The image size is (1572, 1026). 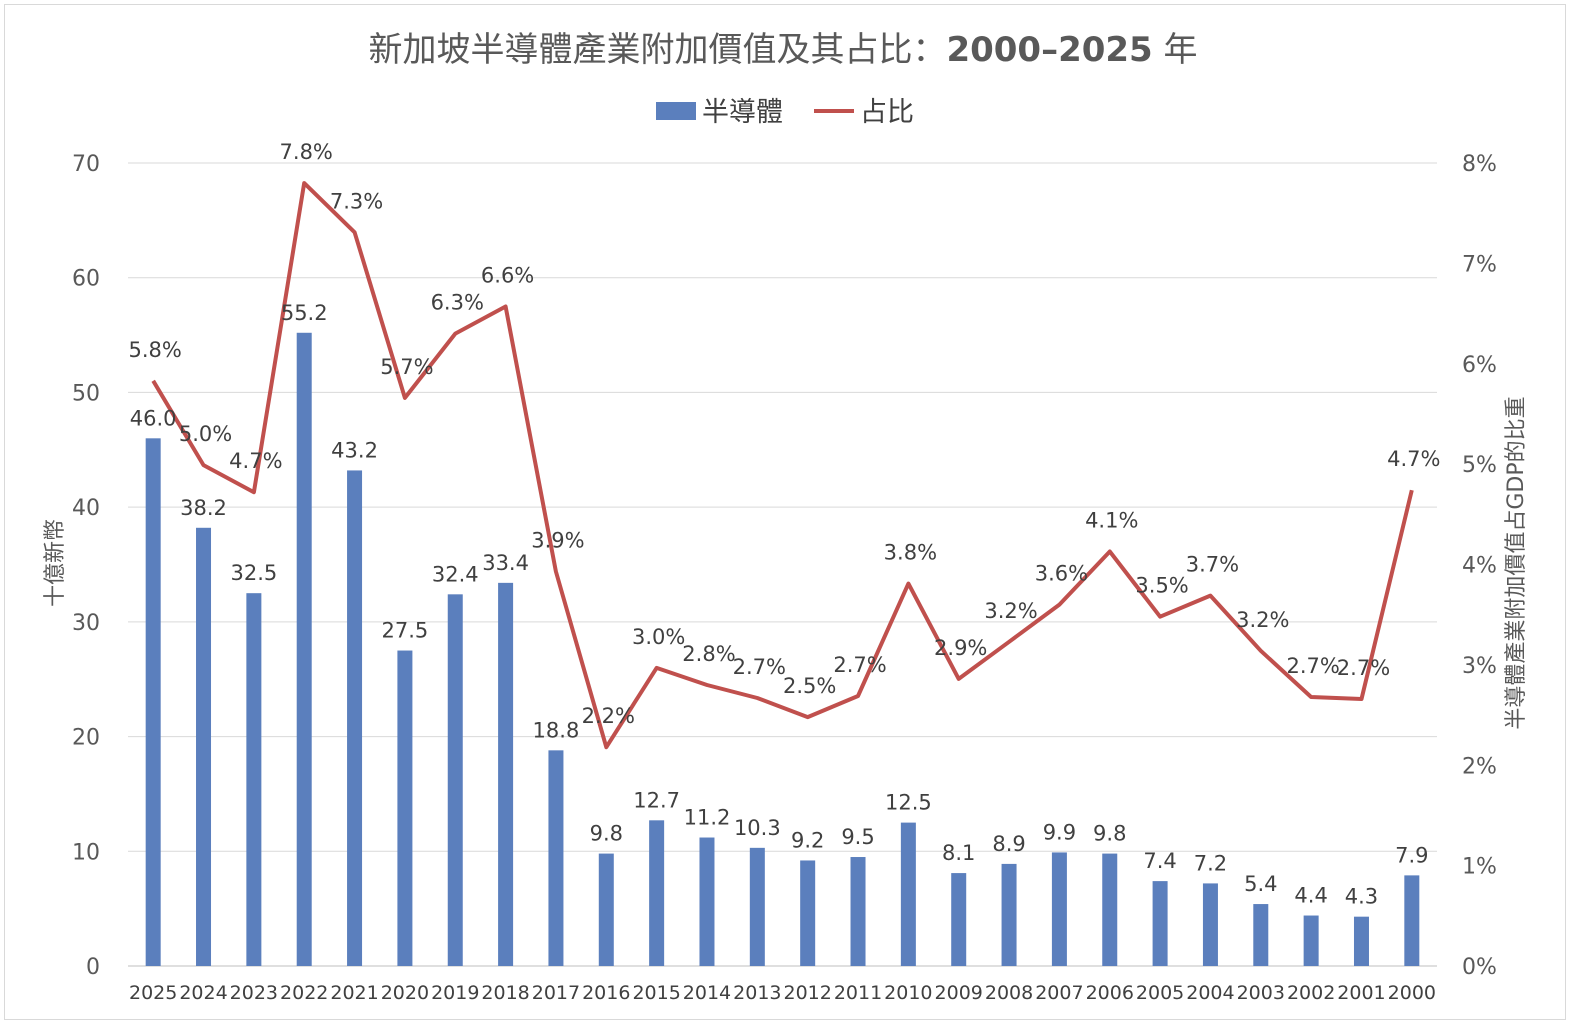 I want to click on x-tick-label: 2014, so click(x=707, y=993).